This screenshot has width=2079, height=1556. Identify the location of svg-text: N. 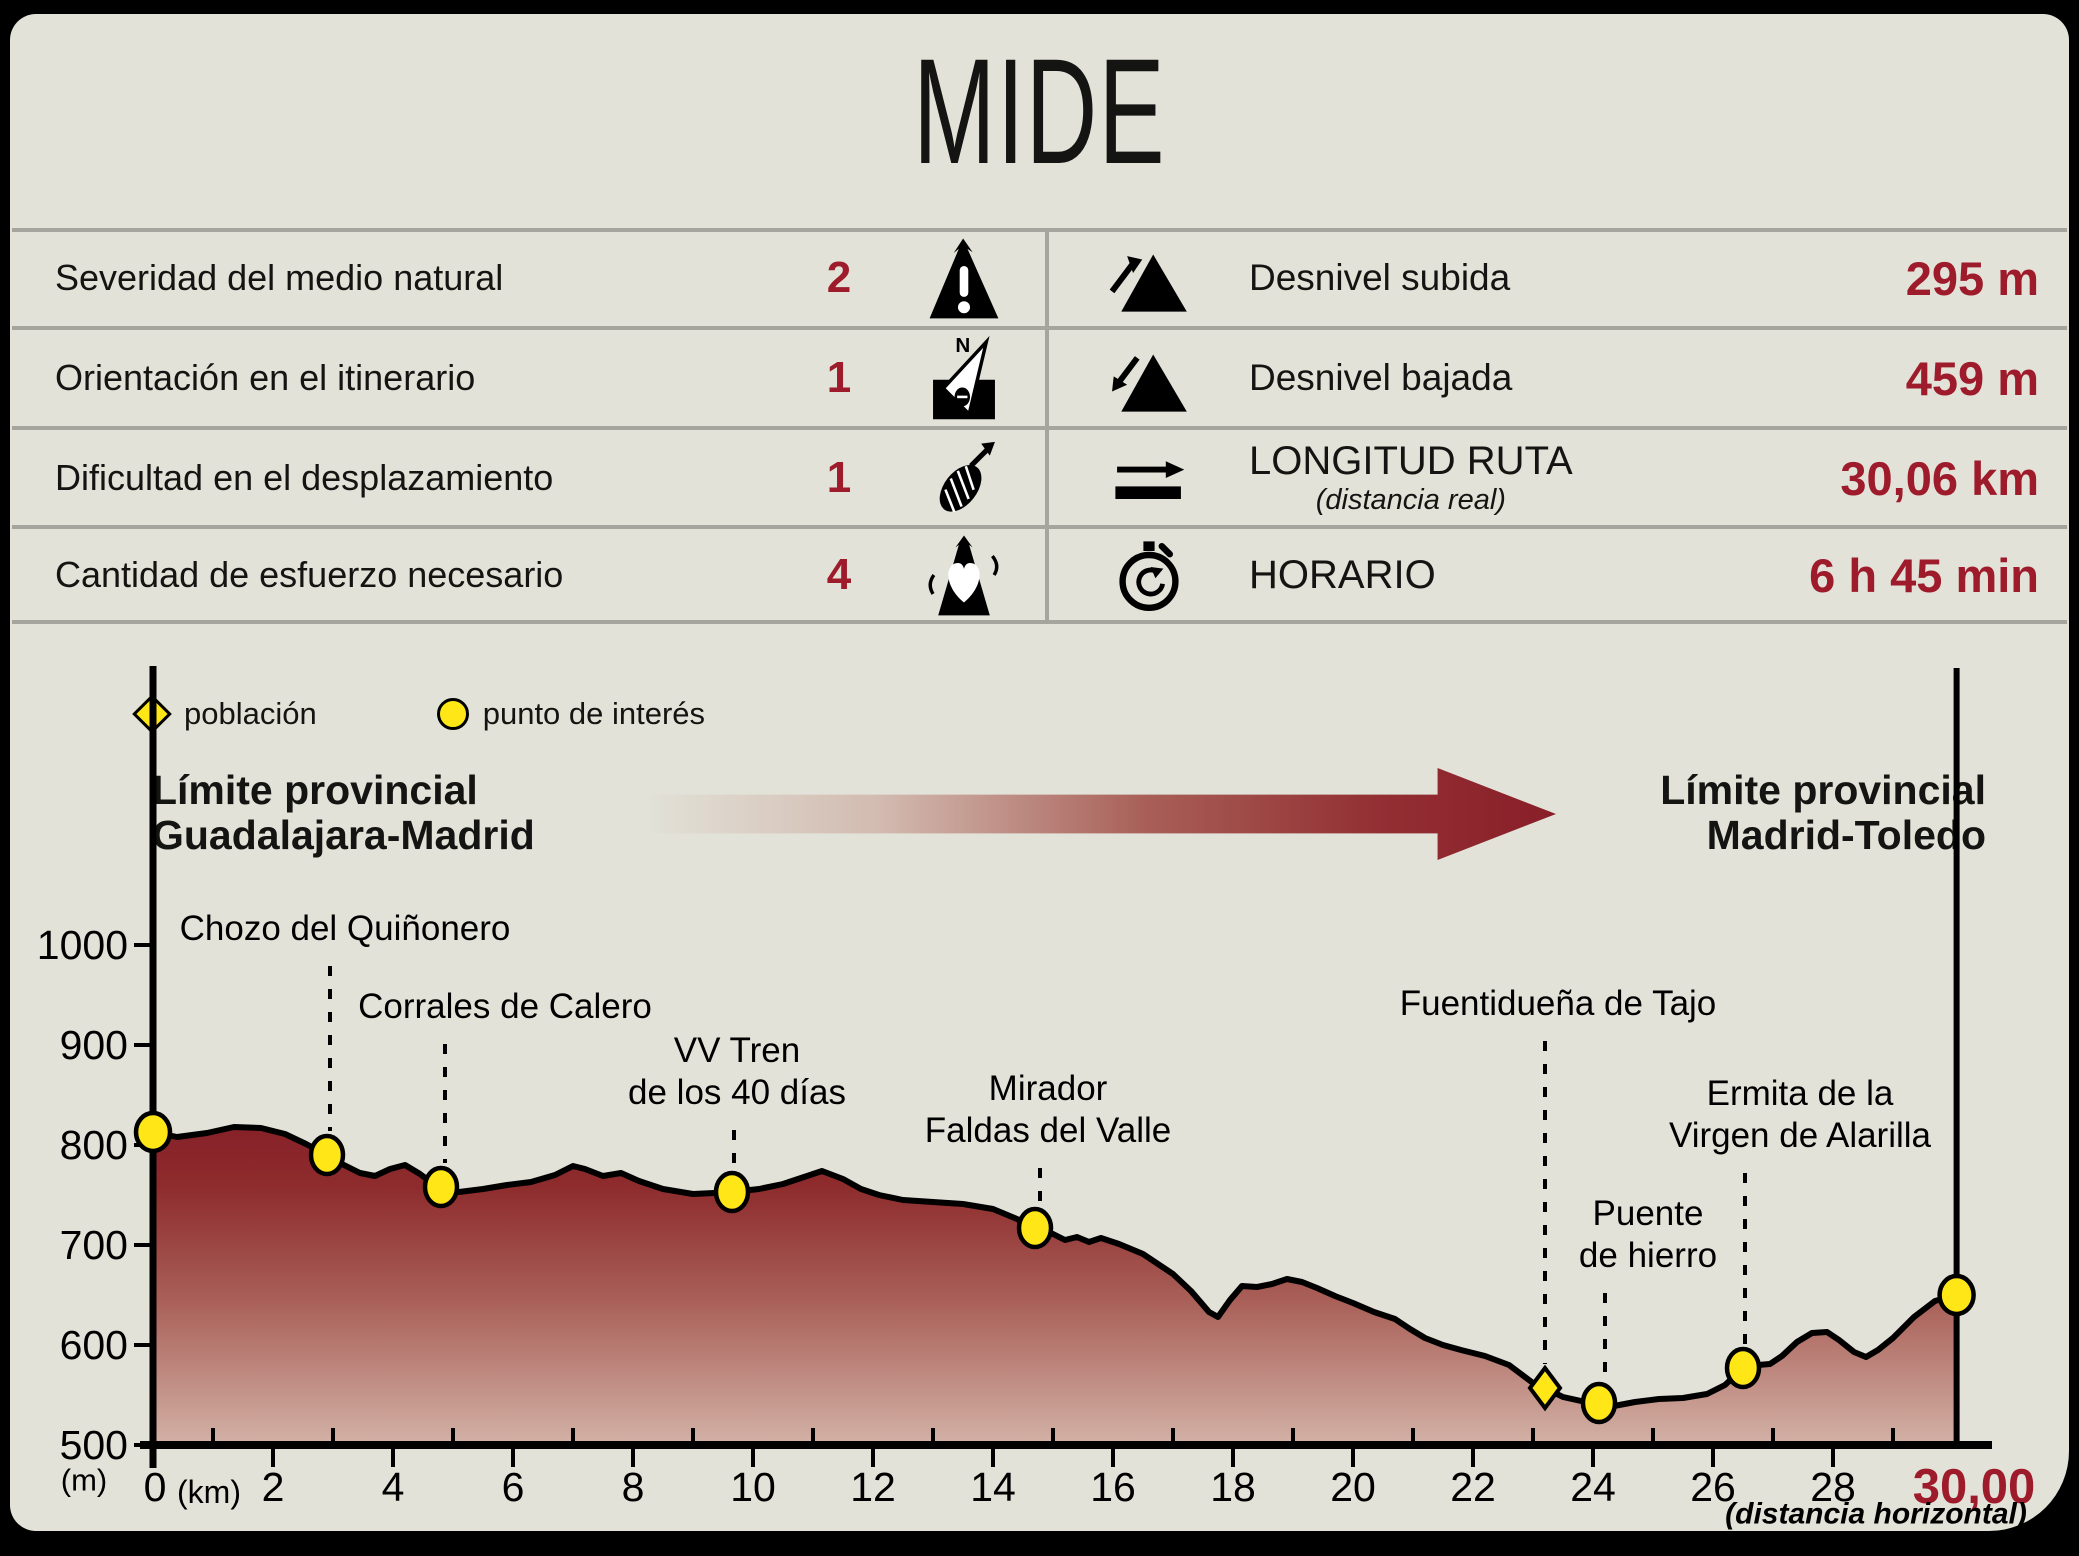
(962, 346).